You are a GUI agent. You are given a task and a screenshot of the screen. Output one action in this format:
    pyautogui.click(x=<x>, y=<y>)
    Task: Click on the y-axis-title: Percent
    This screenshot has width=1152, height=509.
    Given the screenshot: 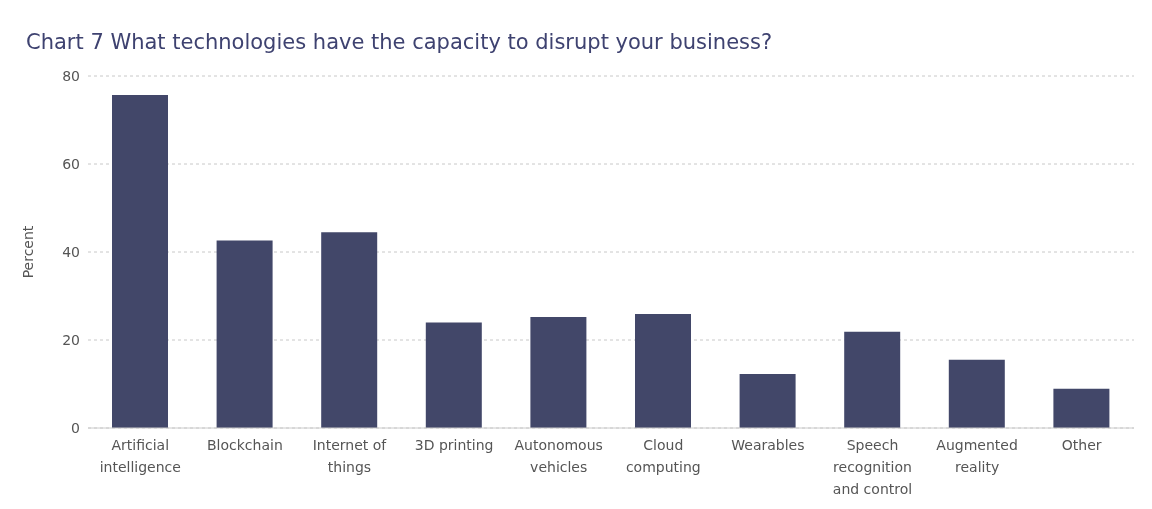 What is the action you would take?
    pyautogui.click(x=27, y=252)
    